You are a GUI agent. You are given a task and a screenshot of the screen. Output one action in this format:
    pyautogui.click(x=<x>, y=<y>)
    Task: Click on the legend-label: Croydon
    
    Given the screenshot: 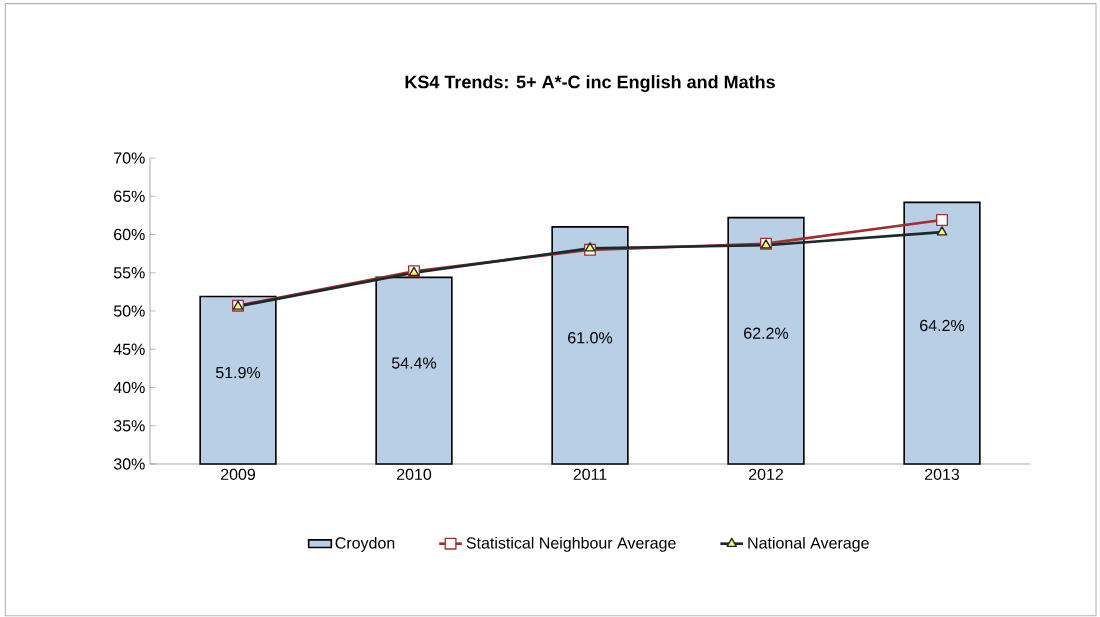 What is the action you would take?
    pyautogui.click(x=365, y=544)
    